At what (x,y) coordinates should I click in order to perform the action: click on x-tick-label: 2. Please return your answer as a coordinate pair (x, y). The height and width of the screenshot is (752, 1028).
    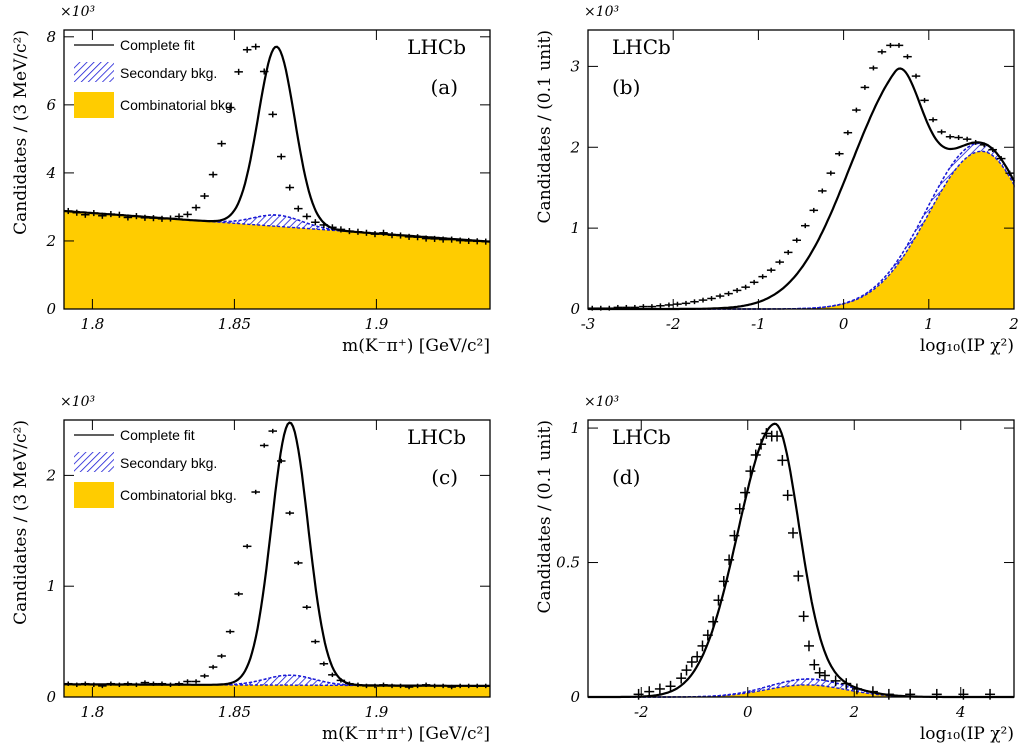
    Looking at the image, I should click on (853, 712).